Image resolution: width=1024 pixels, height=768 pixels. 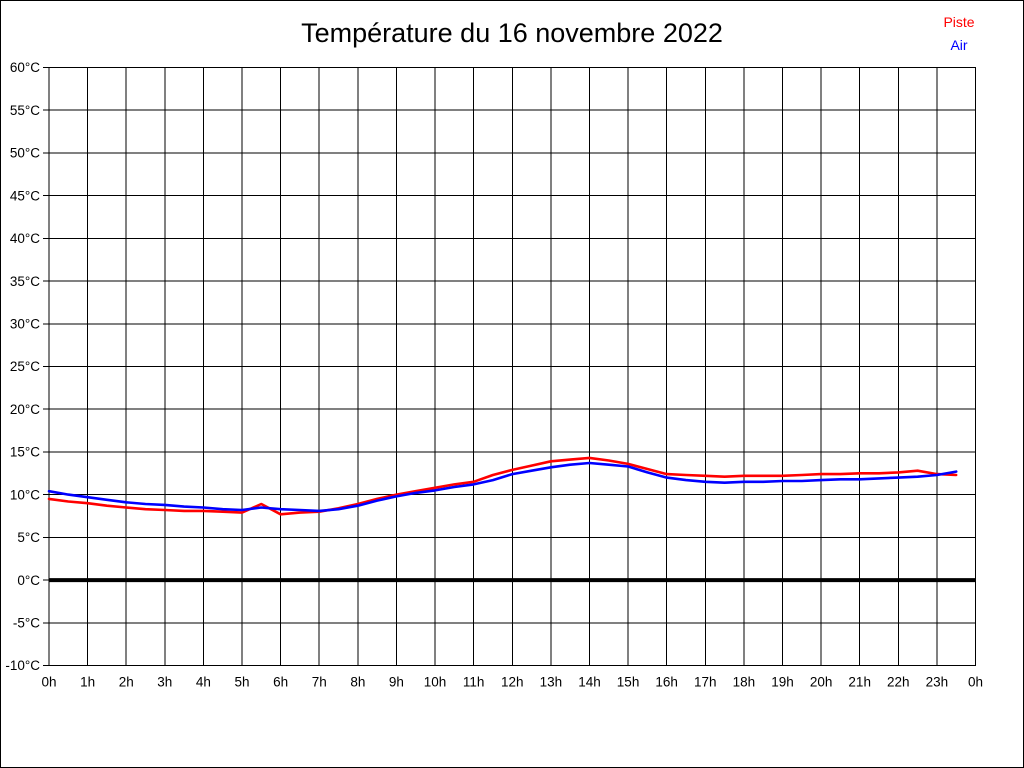 I want to click on x-tick-label: 17h, so click(x=705, y=682).